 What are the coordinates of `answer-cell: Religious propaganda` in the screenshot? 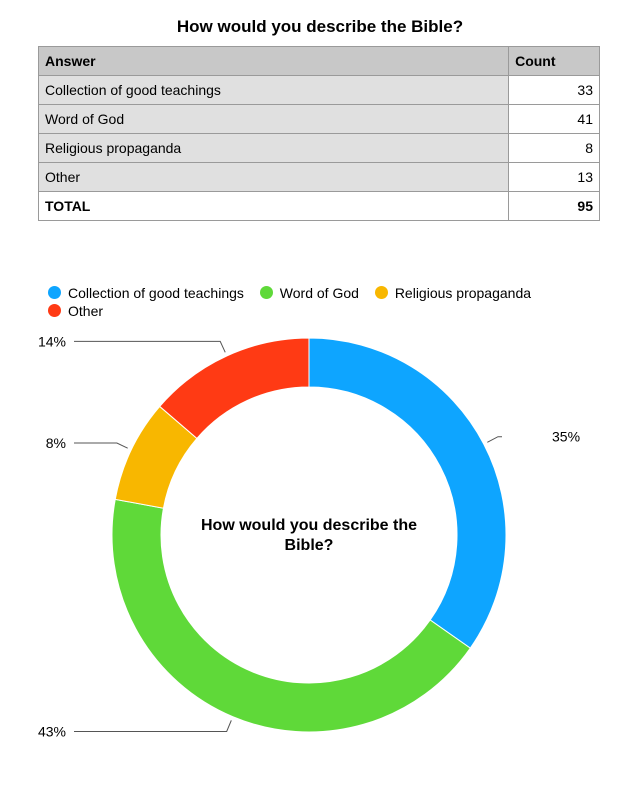 It's located at (273, 148).